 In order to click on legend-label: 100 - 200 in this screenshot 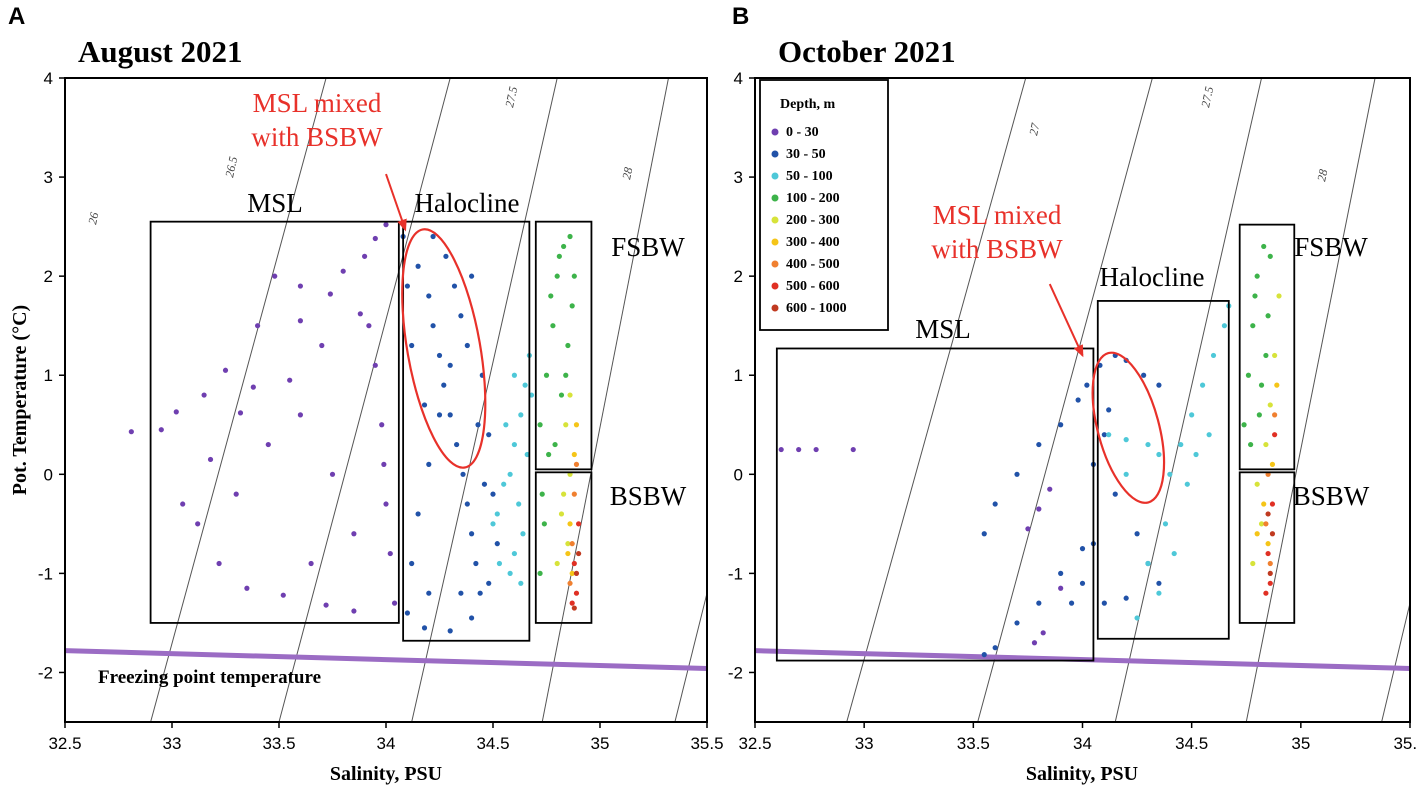, I will do `click(813, 198)`.